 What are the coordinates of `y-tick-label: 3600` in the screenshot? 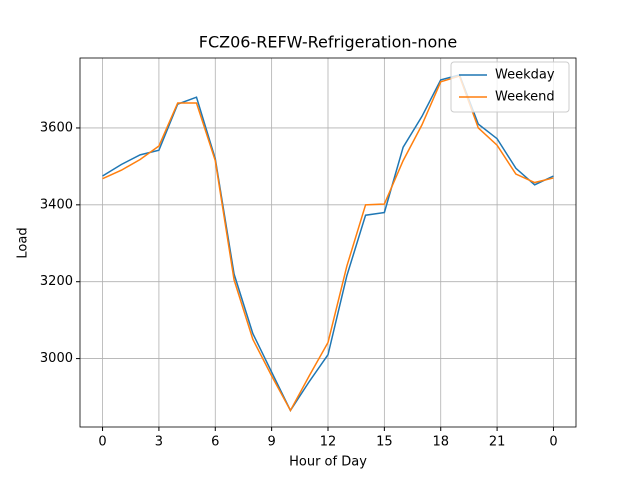 It's located at (56, 127).